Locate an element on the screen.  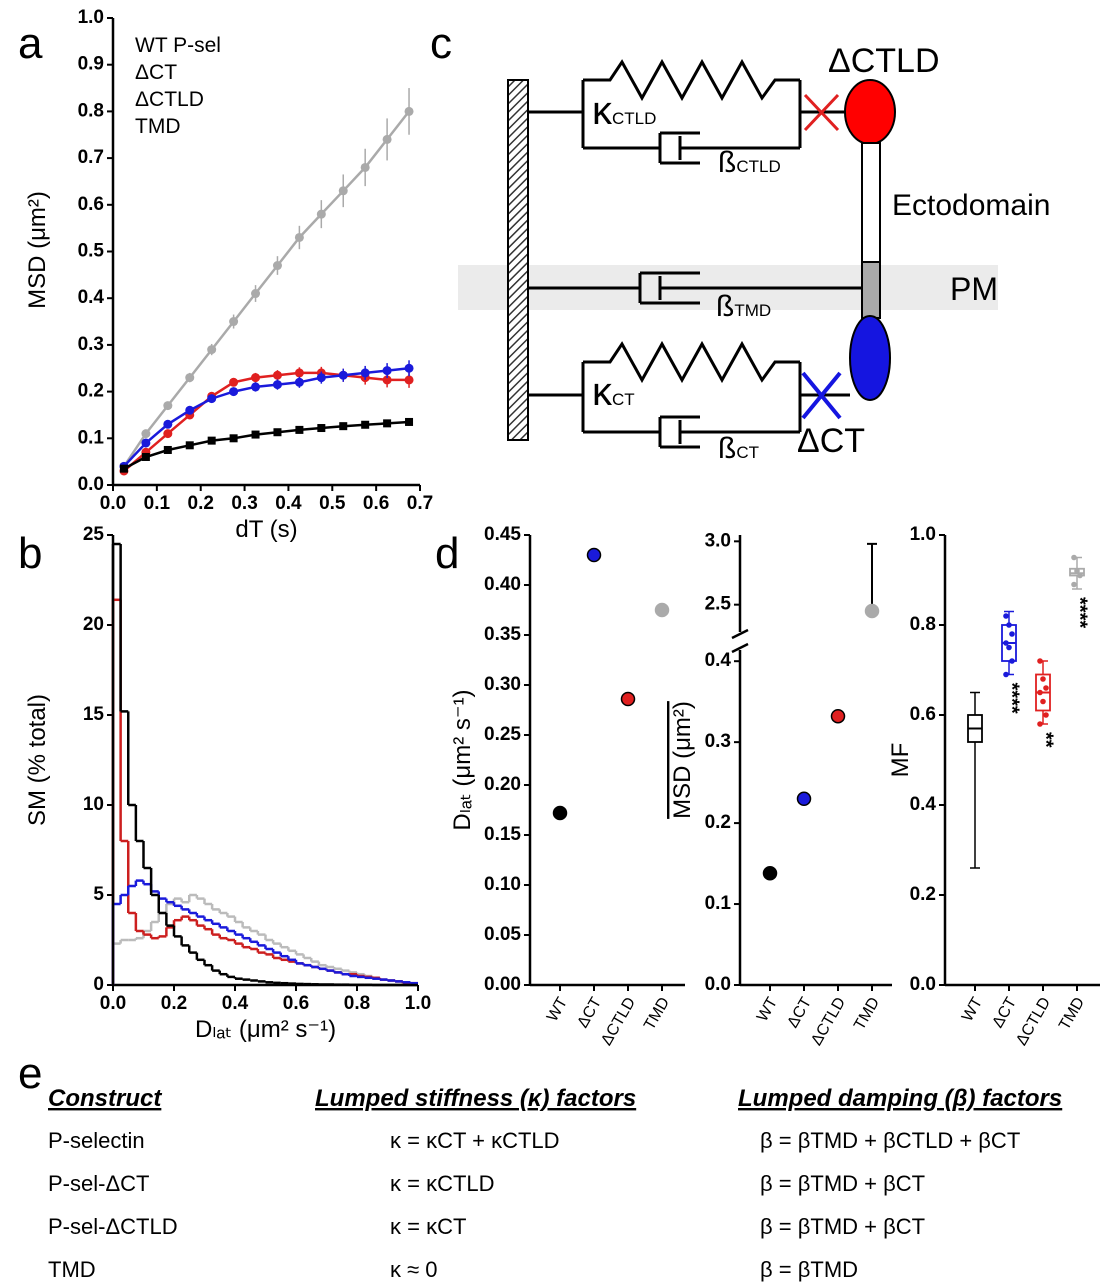
table-cell: κ = κCTLD is located at coordinates (442, 1183).